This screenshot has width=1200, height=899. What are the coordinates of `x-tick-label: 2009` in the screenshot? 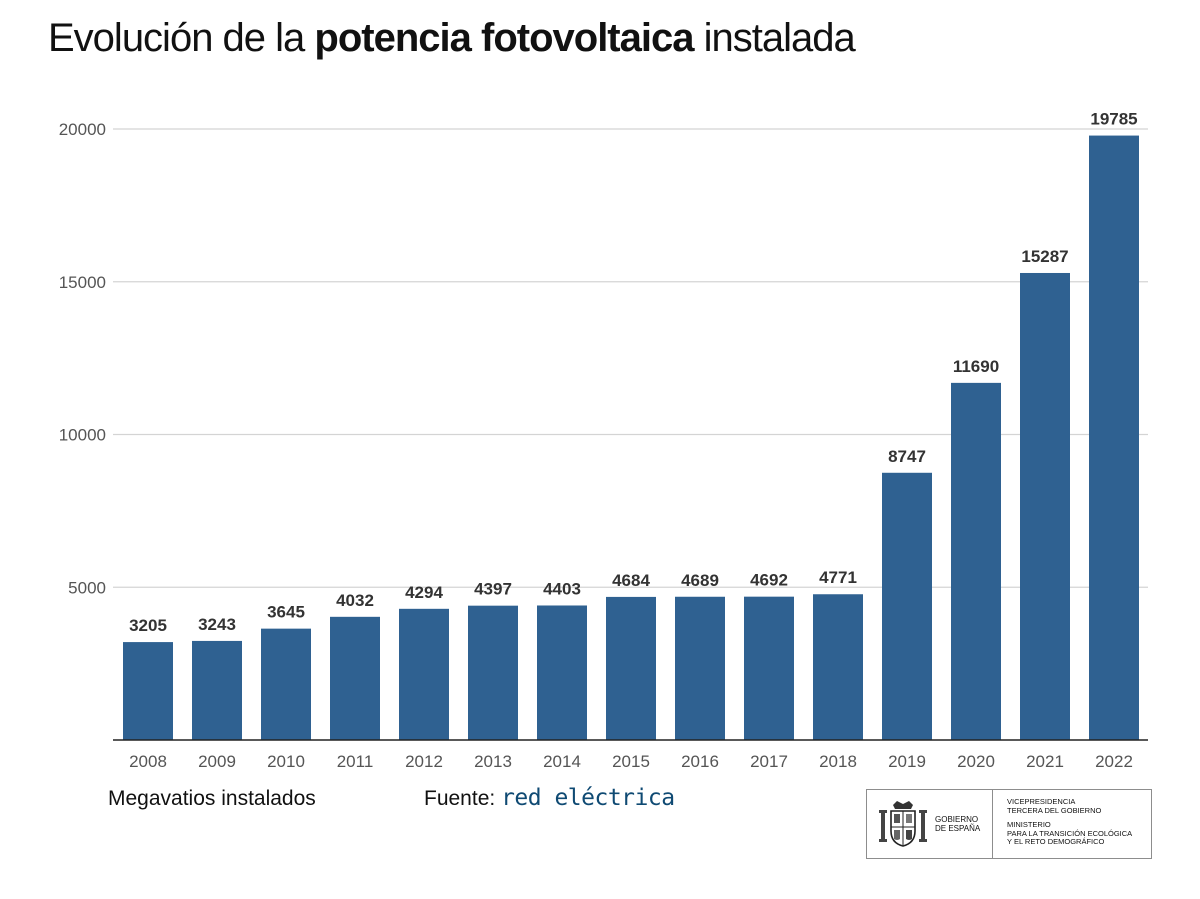 It's located at (217, 761).